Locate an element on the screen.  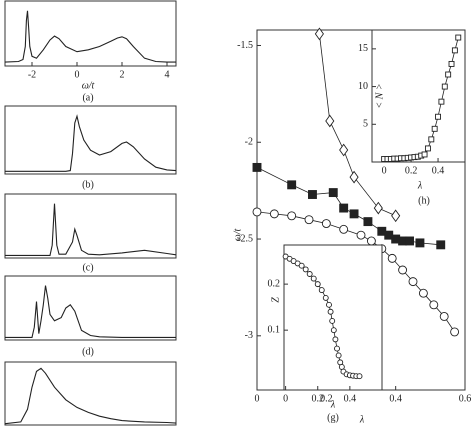
panel-caption: (h) is located at coordinates (424, 200).